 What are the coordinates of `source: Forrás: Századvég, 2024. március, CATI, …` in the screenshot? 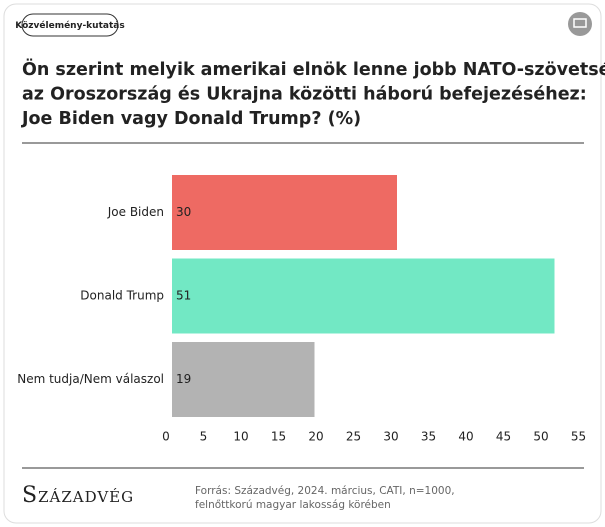 It's located at (325, 491).